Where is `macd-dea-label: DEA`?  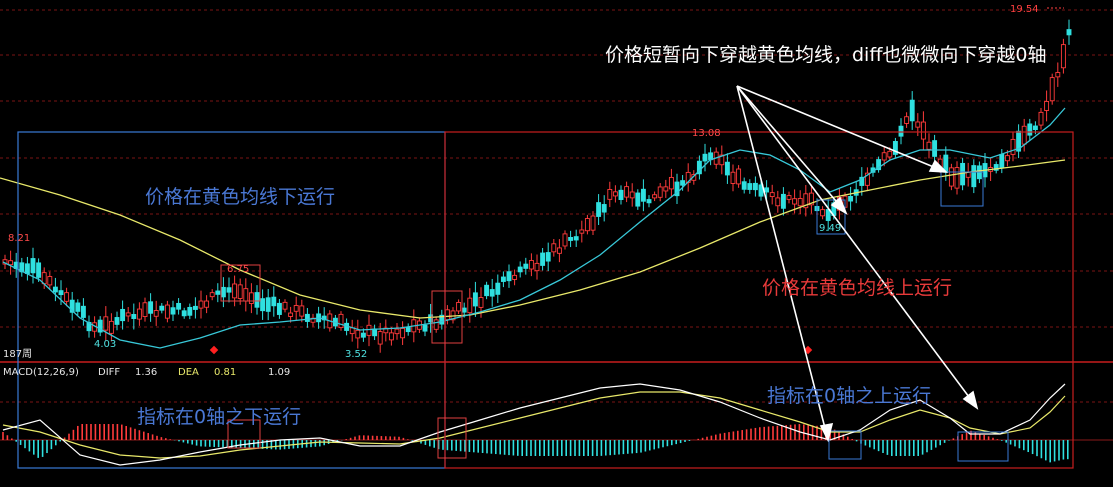 macd-dea-label: DEA is located at coordinates (188, 372).